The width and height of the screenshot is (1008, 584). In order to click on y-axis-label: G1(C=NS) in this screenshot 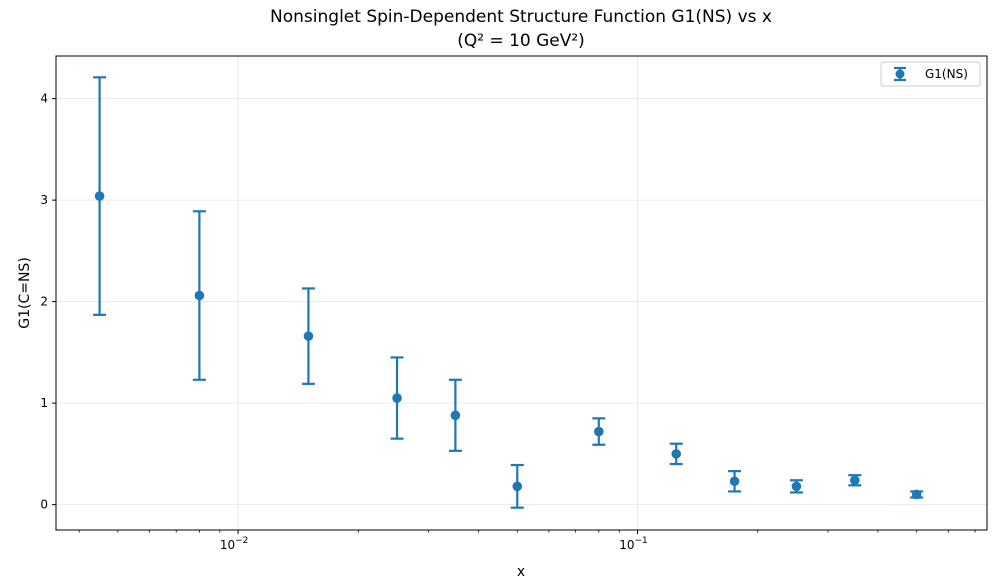, I will do `click(25, 293)`.